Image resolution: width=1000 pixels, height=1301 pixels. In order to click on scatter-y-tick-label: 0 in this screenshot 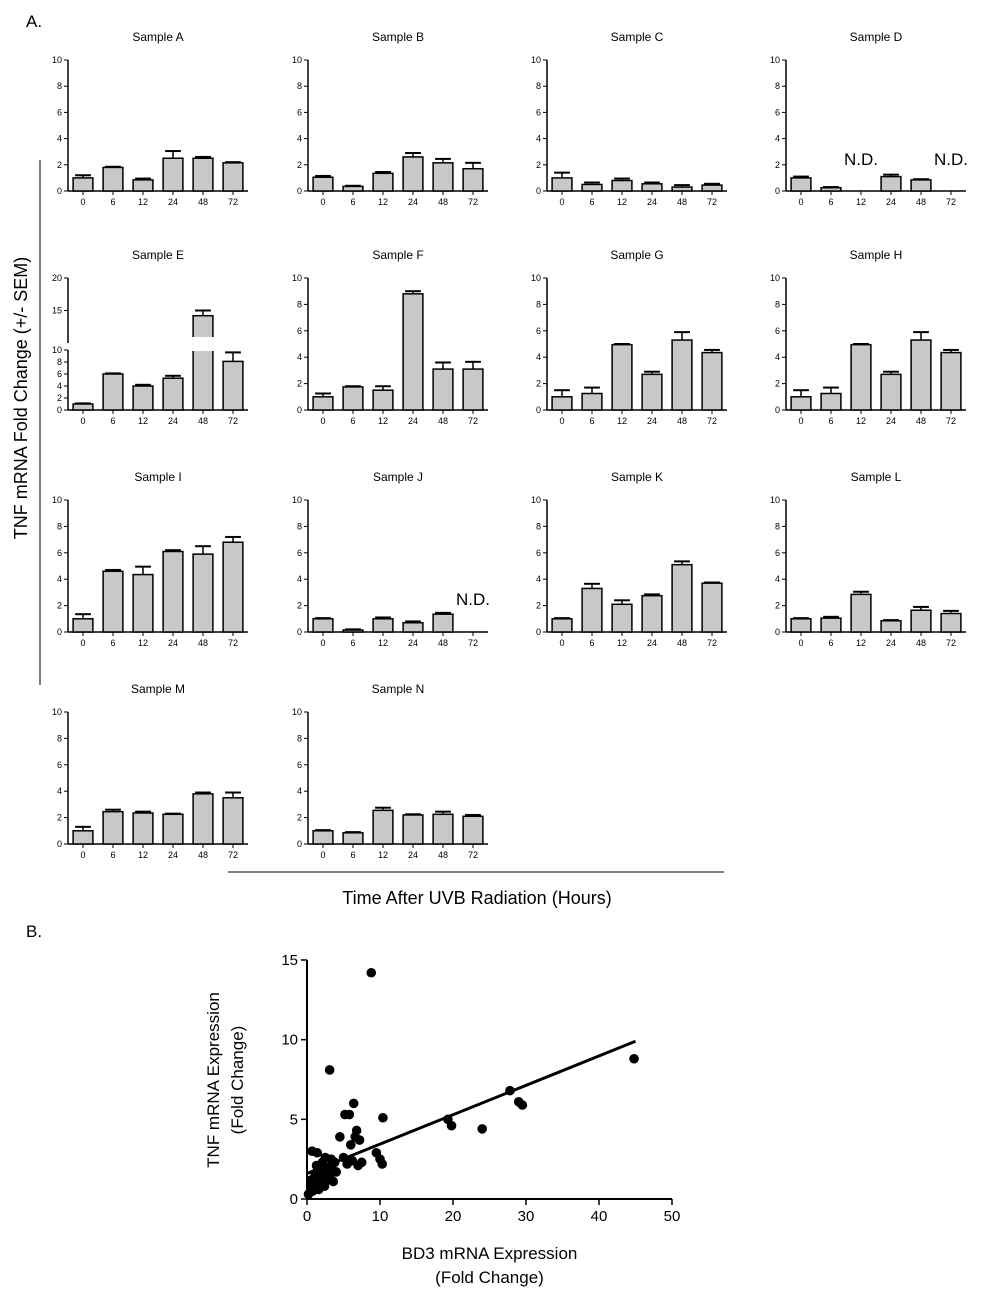, I will do `click(294, 1199)`.